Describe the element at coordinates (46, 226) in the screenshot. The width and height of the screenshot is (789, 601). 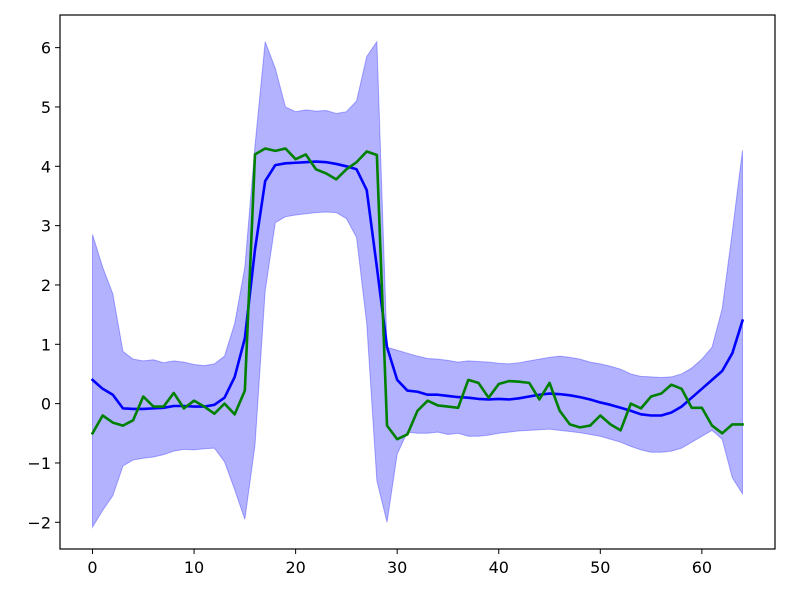
I see `y-tick-label: 3` at that location.